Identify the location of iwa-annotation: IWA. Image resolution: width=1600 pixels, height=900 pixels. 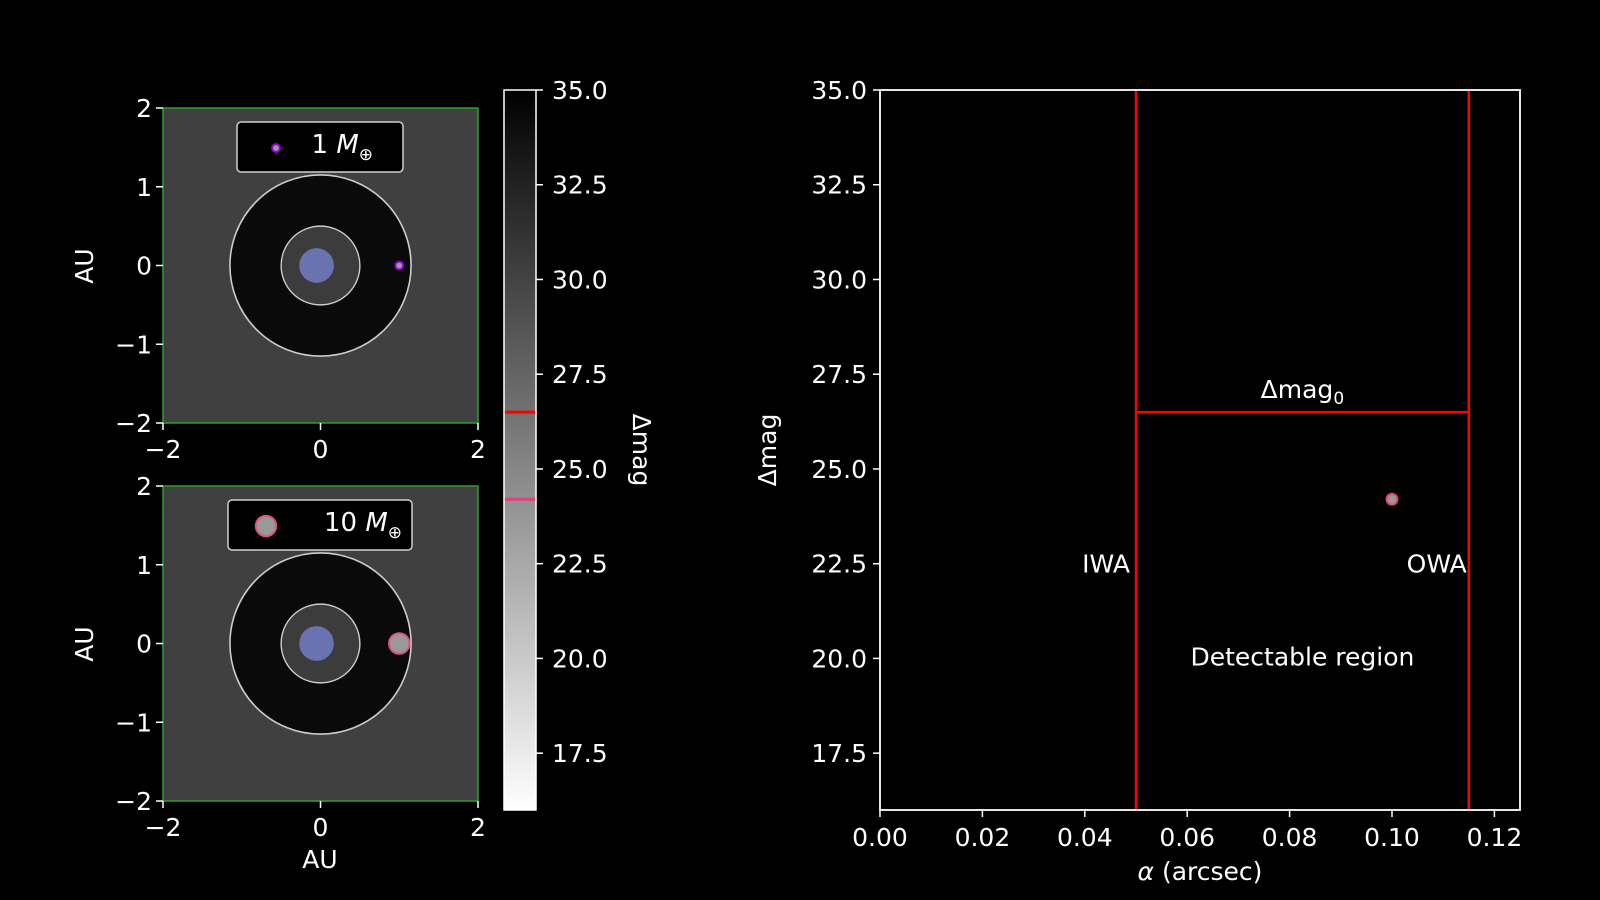
(1106, 564).